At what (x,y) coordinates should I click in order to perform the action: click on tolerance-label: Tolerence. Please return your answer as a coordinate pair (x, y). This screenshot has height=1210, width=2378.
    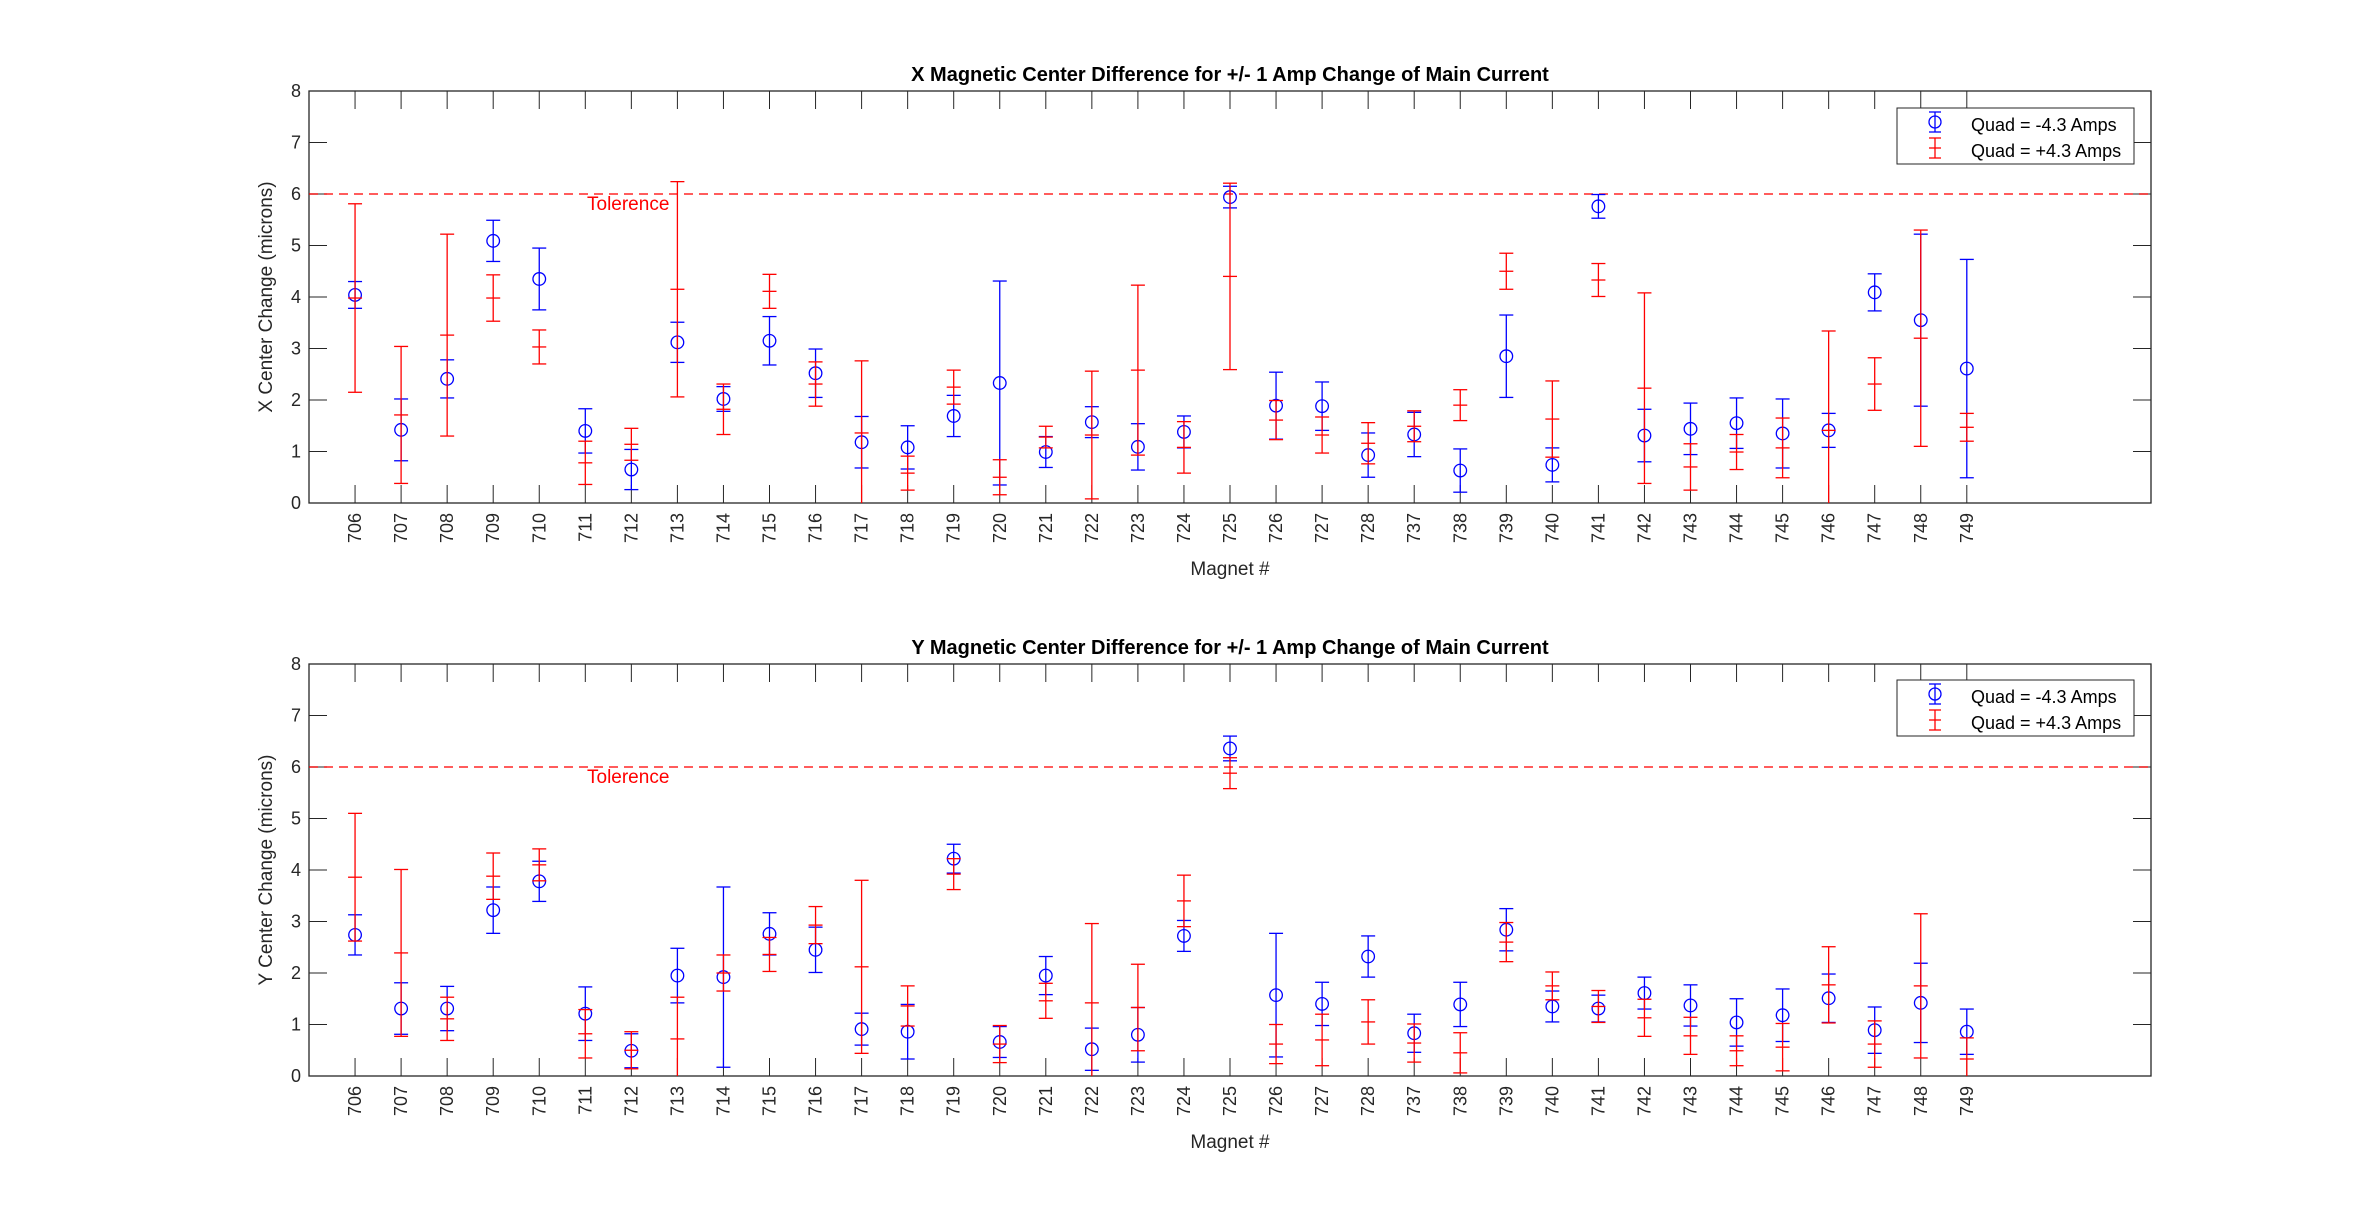
    Looking at the image, I should click on (628, 777).